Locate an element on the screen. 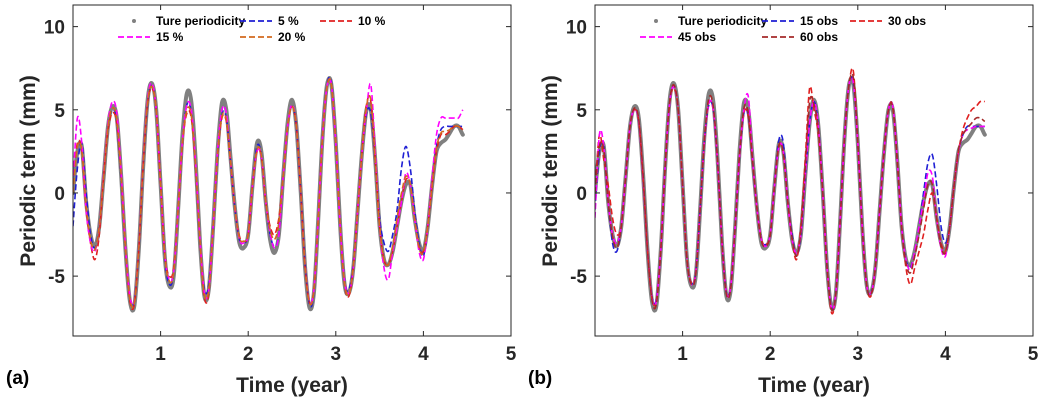  legend-item: 10 % is located at coordinates (353, 21).